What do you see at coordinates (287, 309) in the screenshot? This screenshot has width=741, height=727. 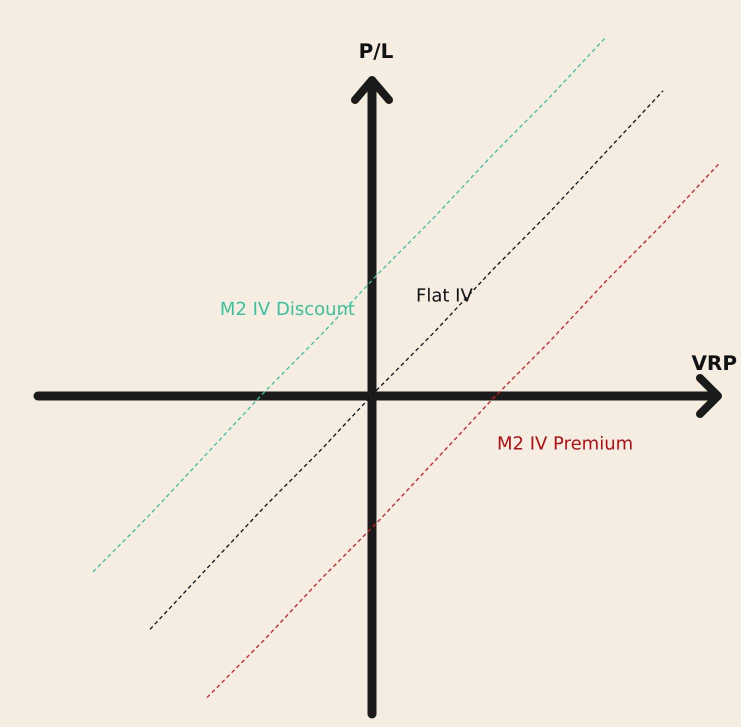 I see `series-label: M2 IV Discount` at bounding box center [287, 309].